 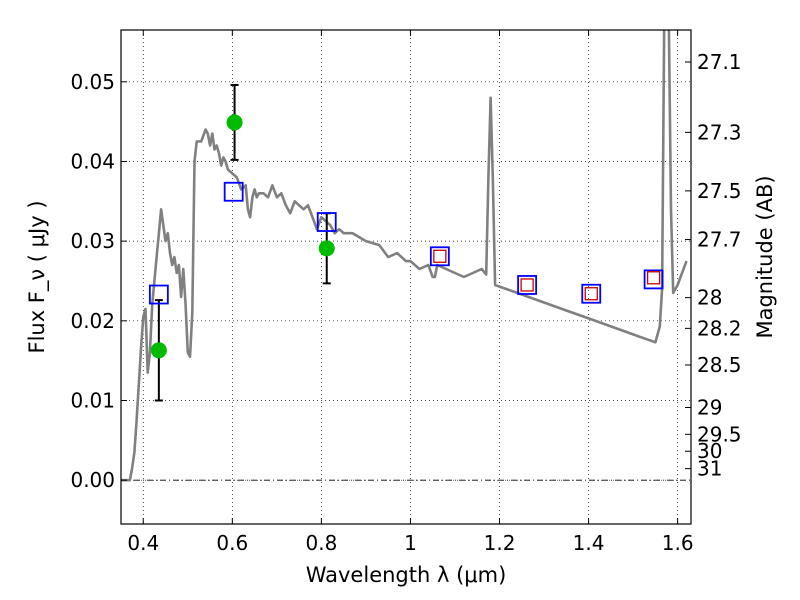 What do you see at coordinates (143, 543) in the screenshot?
I see `x-tick-label: 0.4` at bounding box center [143, 543].